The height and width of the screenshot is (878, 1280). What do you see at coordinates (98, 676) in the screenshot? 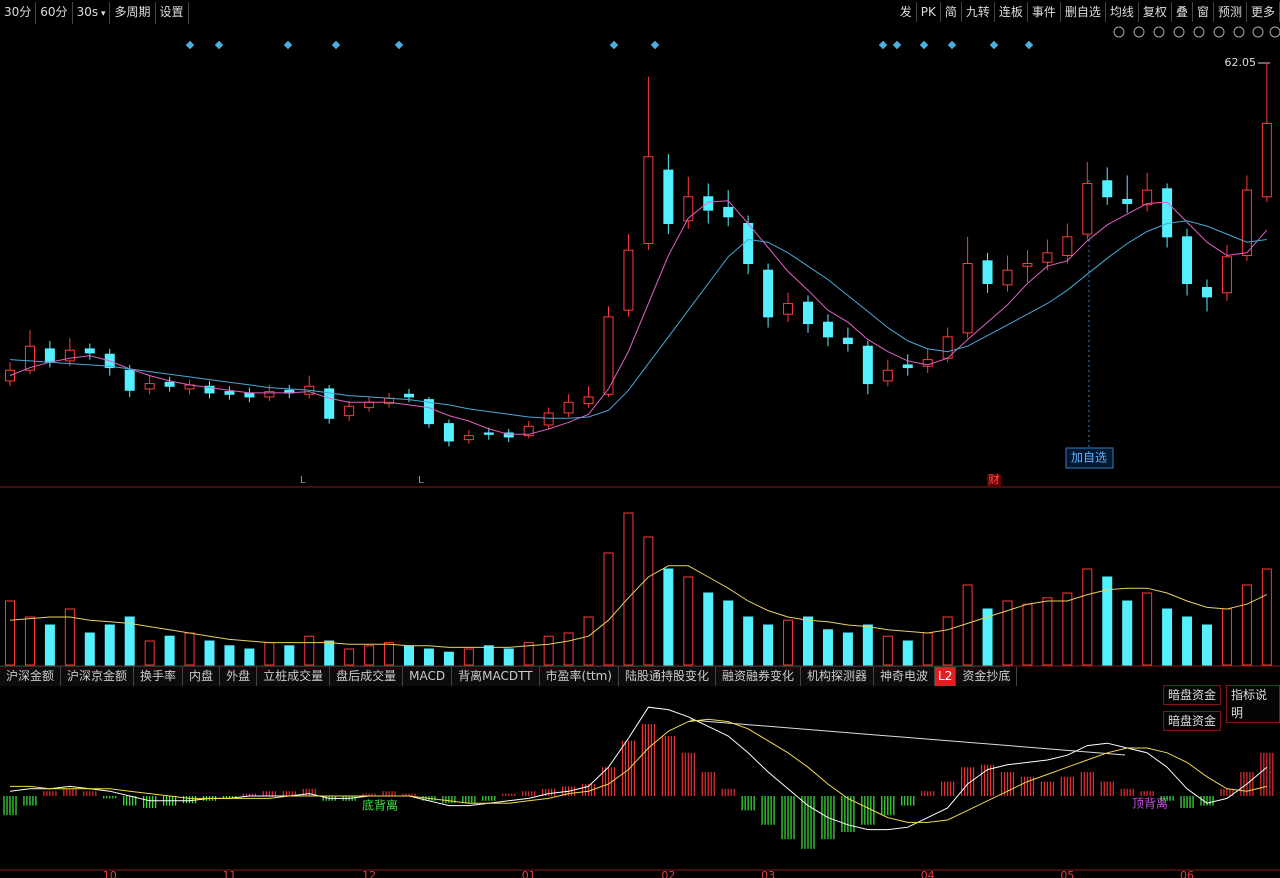
I see `indicator-tab: 沪深京金额` at bounding box center [98, 676].